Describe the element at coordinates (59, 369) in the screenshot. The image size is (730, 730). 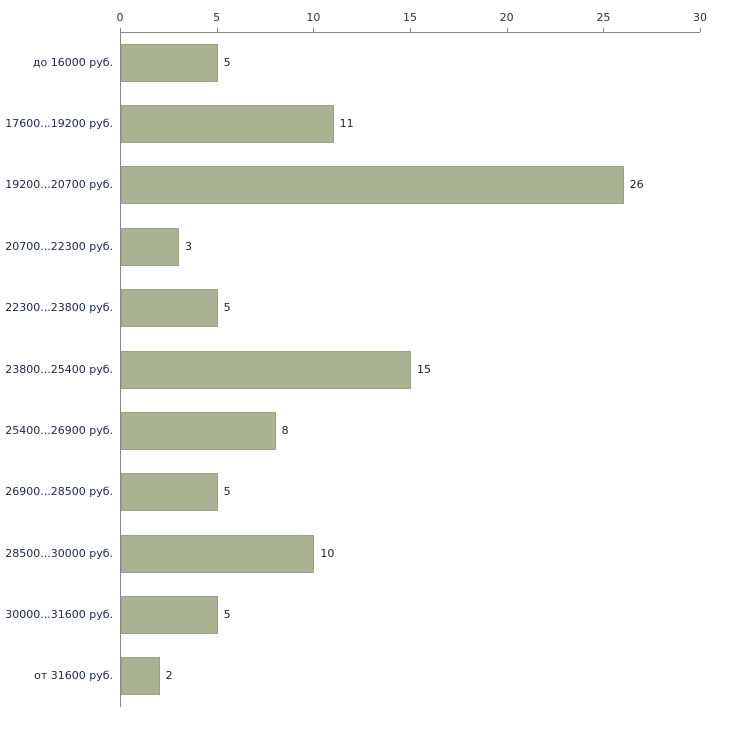
I see `category-label: 23800...25400 руб.` at that location.